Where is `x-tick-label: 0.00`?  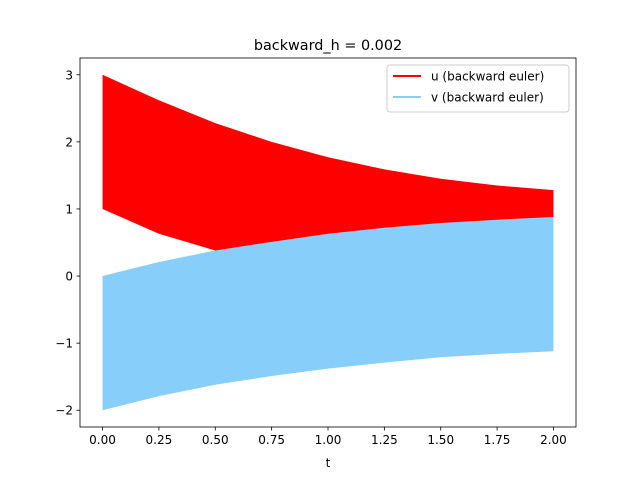 x-tick-label: 0.00 is located at coordinates (102, 440).